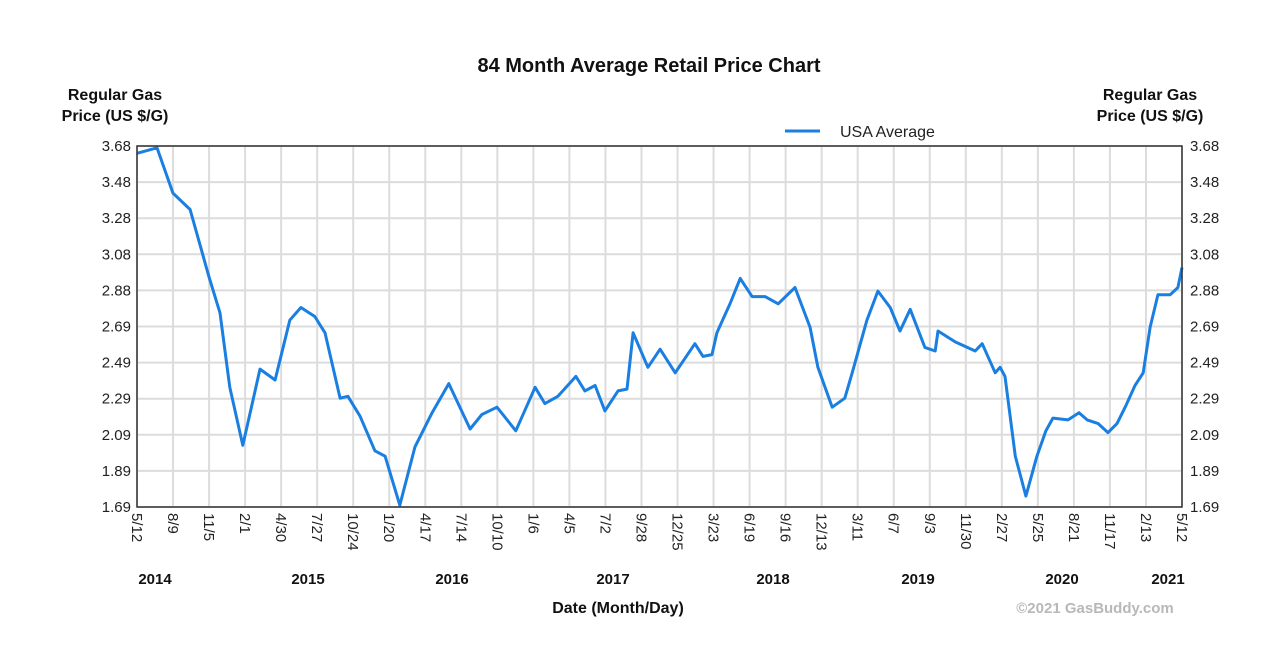 This screenshot has width=1280, height=645. Describe the element at coordinates (116, 182) in the screenshot. I see `y-tick-label-left: 3.48` at that location.